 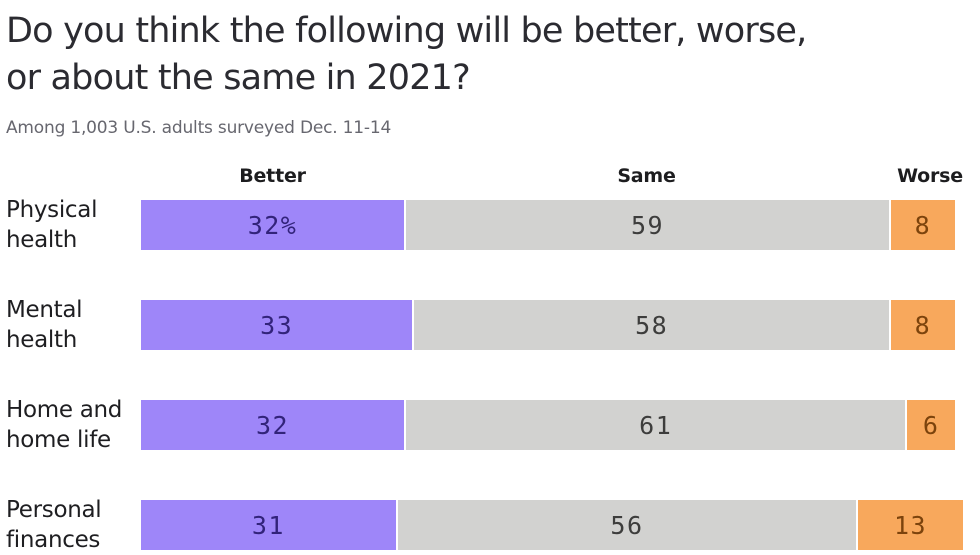 I want to click on segment-same: 56, so click(x=626, y=525).